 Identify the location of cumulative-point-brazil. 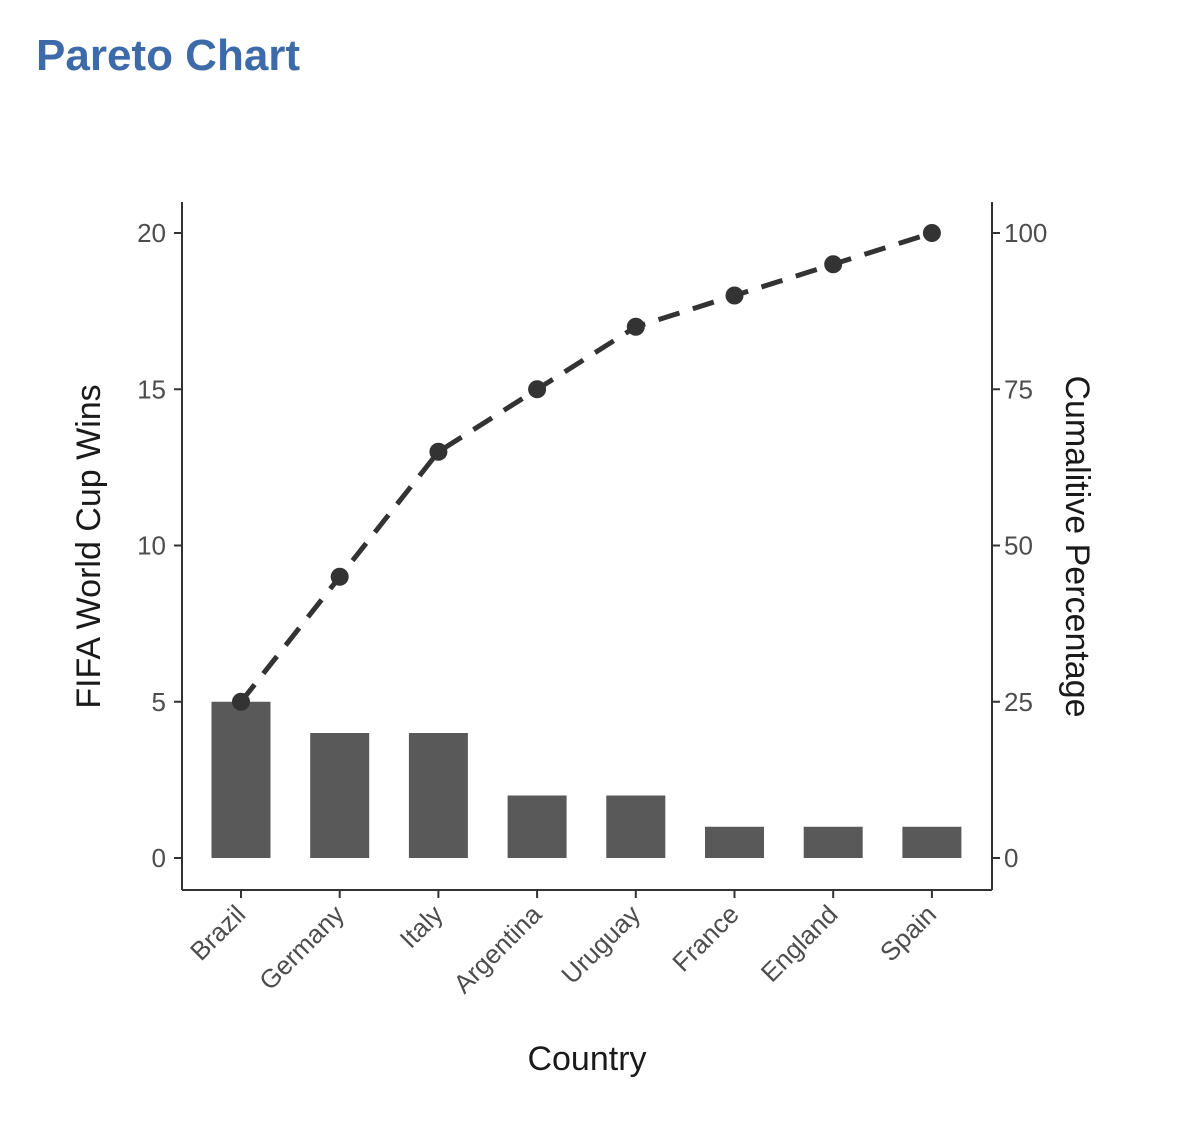
(241, 701).